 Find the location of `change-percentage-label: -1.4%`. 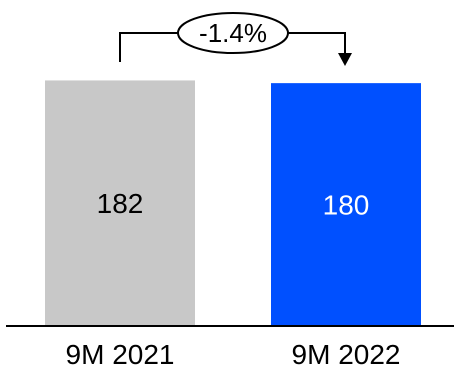

change-percentage-label: -1.4% is located at coordinates (233, 33).